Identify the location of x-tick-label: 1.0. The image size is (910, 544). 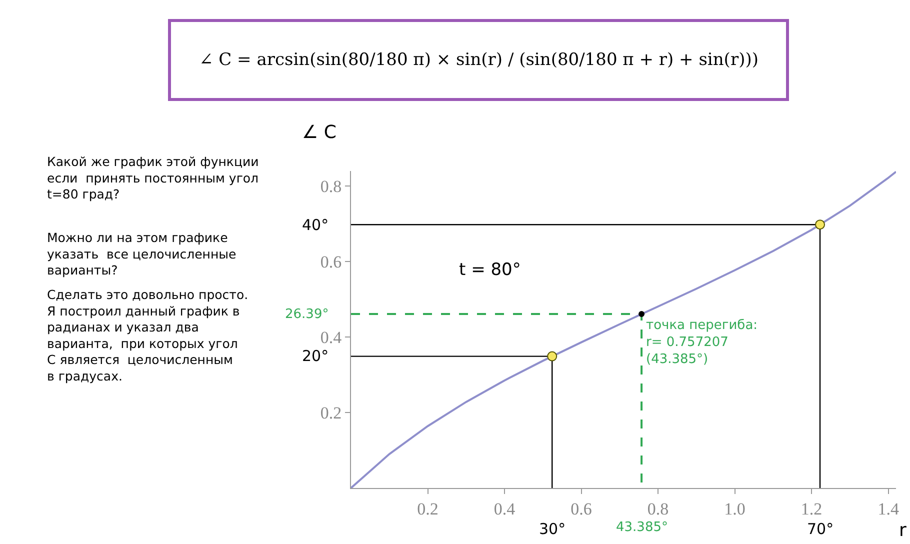
(735, 508).